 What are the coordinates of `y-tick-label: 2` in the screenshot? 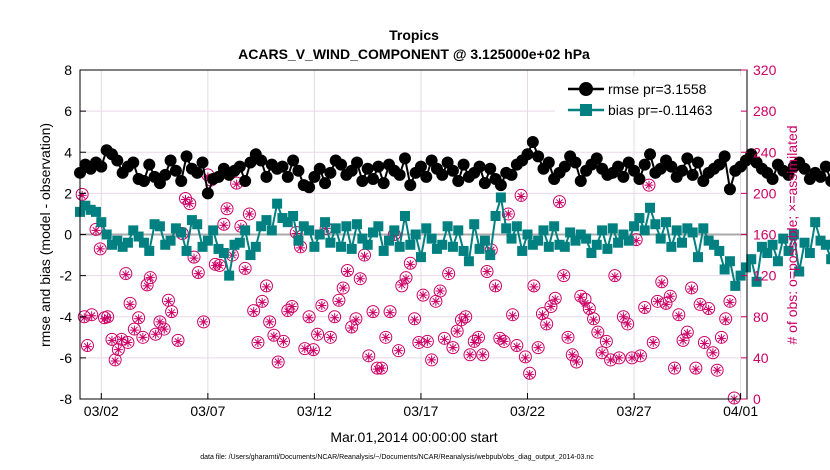 It's located at (68, 193).